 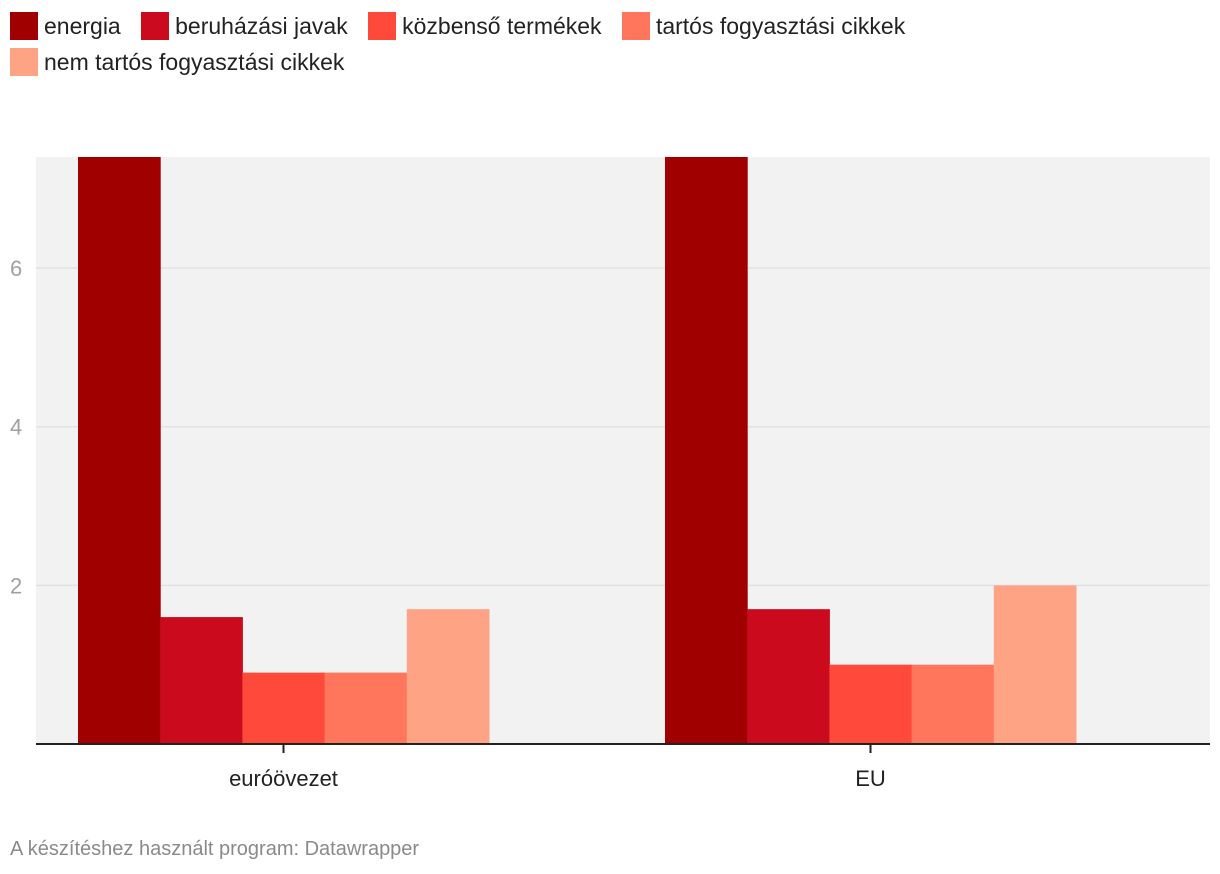 What do you see at coordinates (788, 676) in the screenshot?
I see `bar-beruházási-javak-1` at bounding box center [788, 676].